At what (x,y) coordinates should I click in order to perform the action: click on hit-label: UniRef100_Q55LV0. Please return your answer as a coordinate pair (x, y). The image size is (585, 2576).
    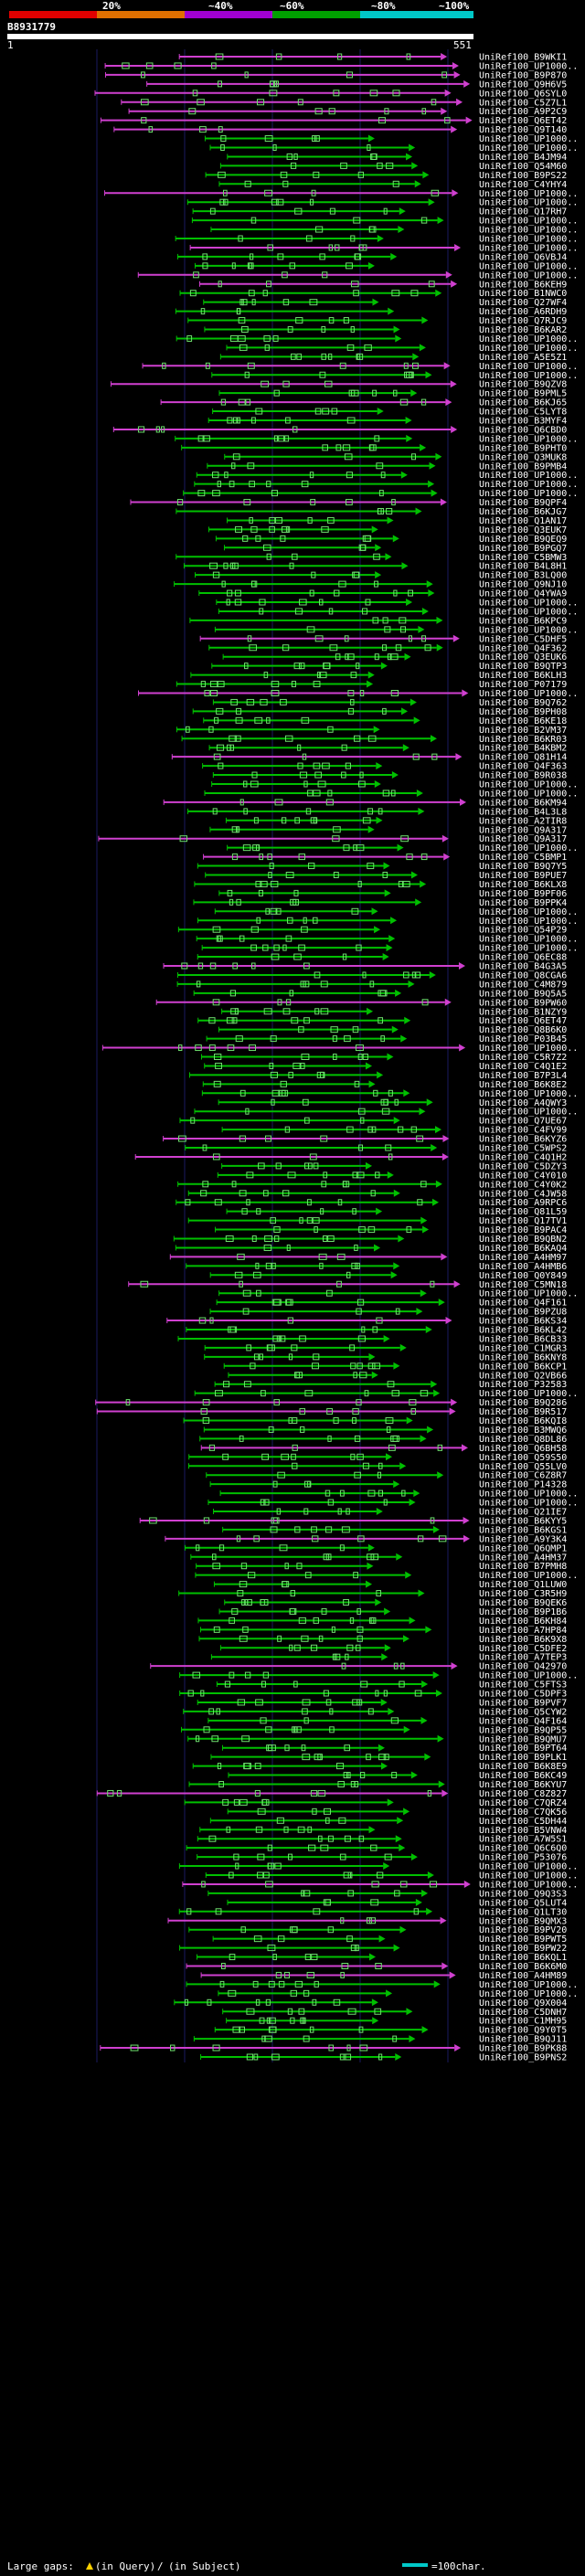
    Looking at the image, I should click on (523, 1467).